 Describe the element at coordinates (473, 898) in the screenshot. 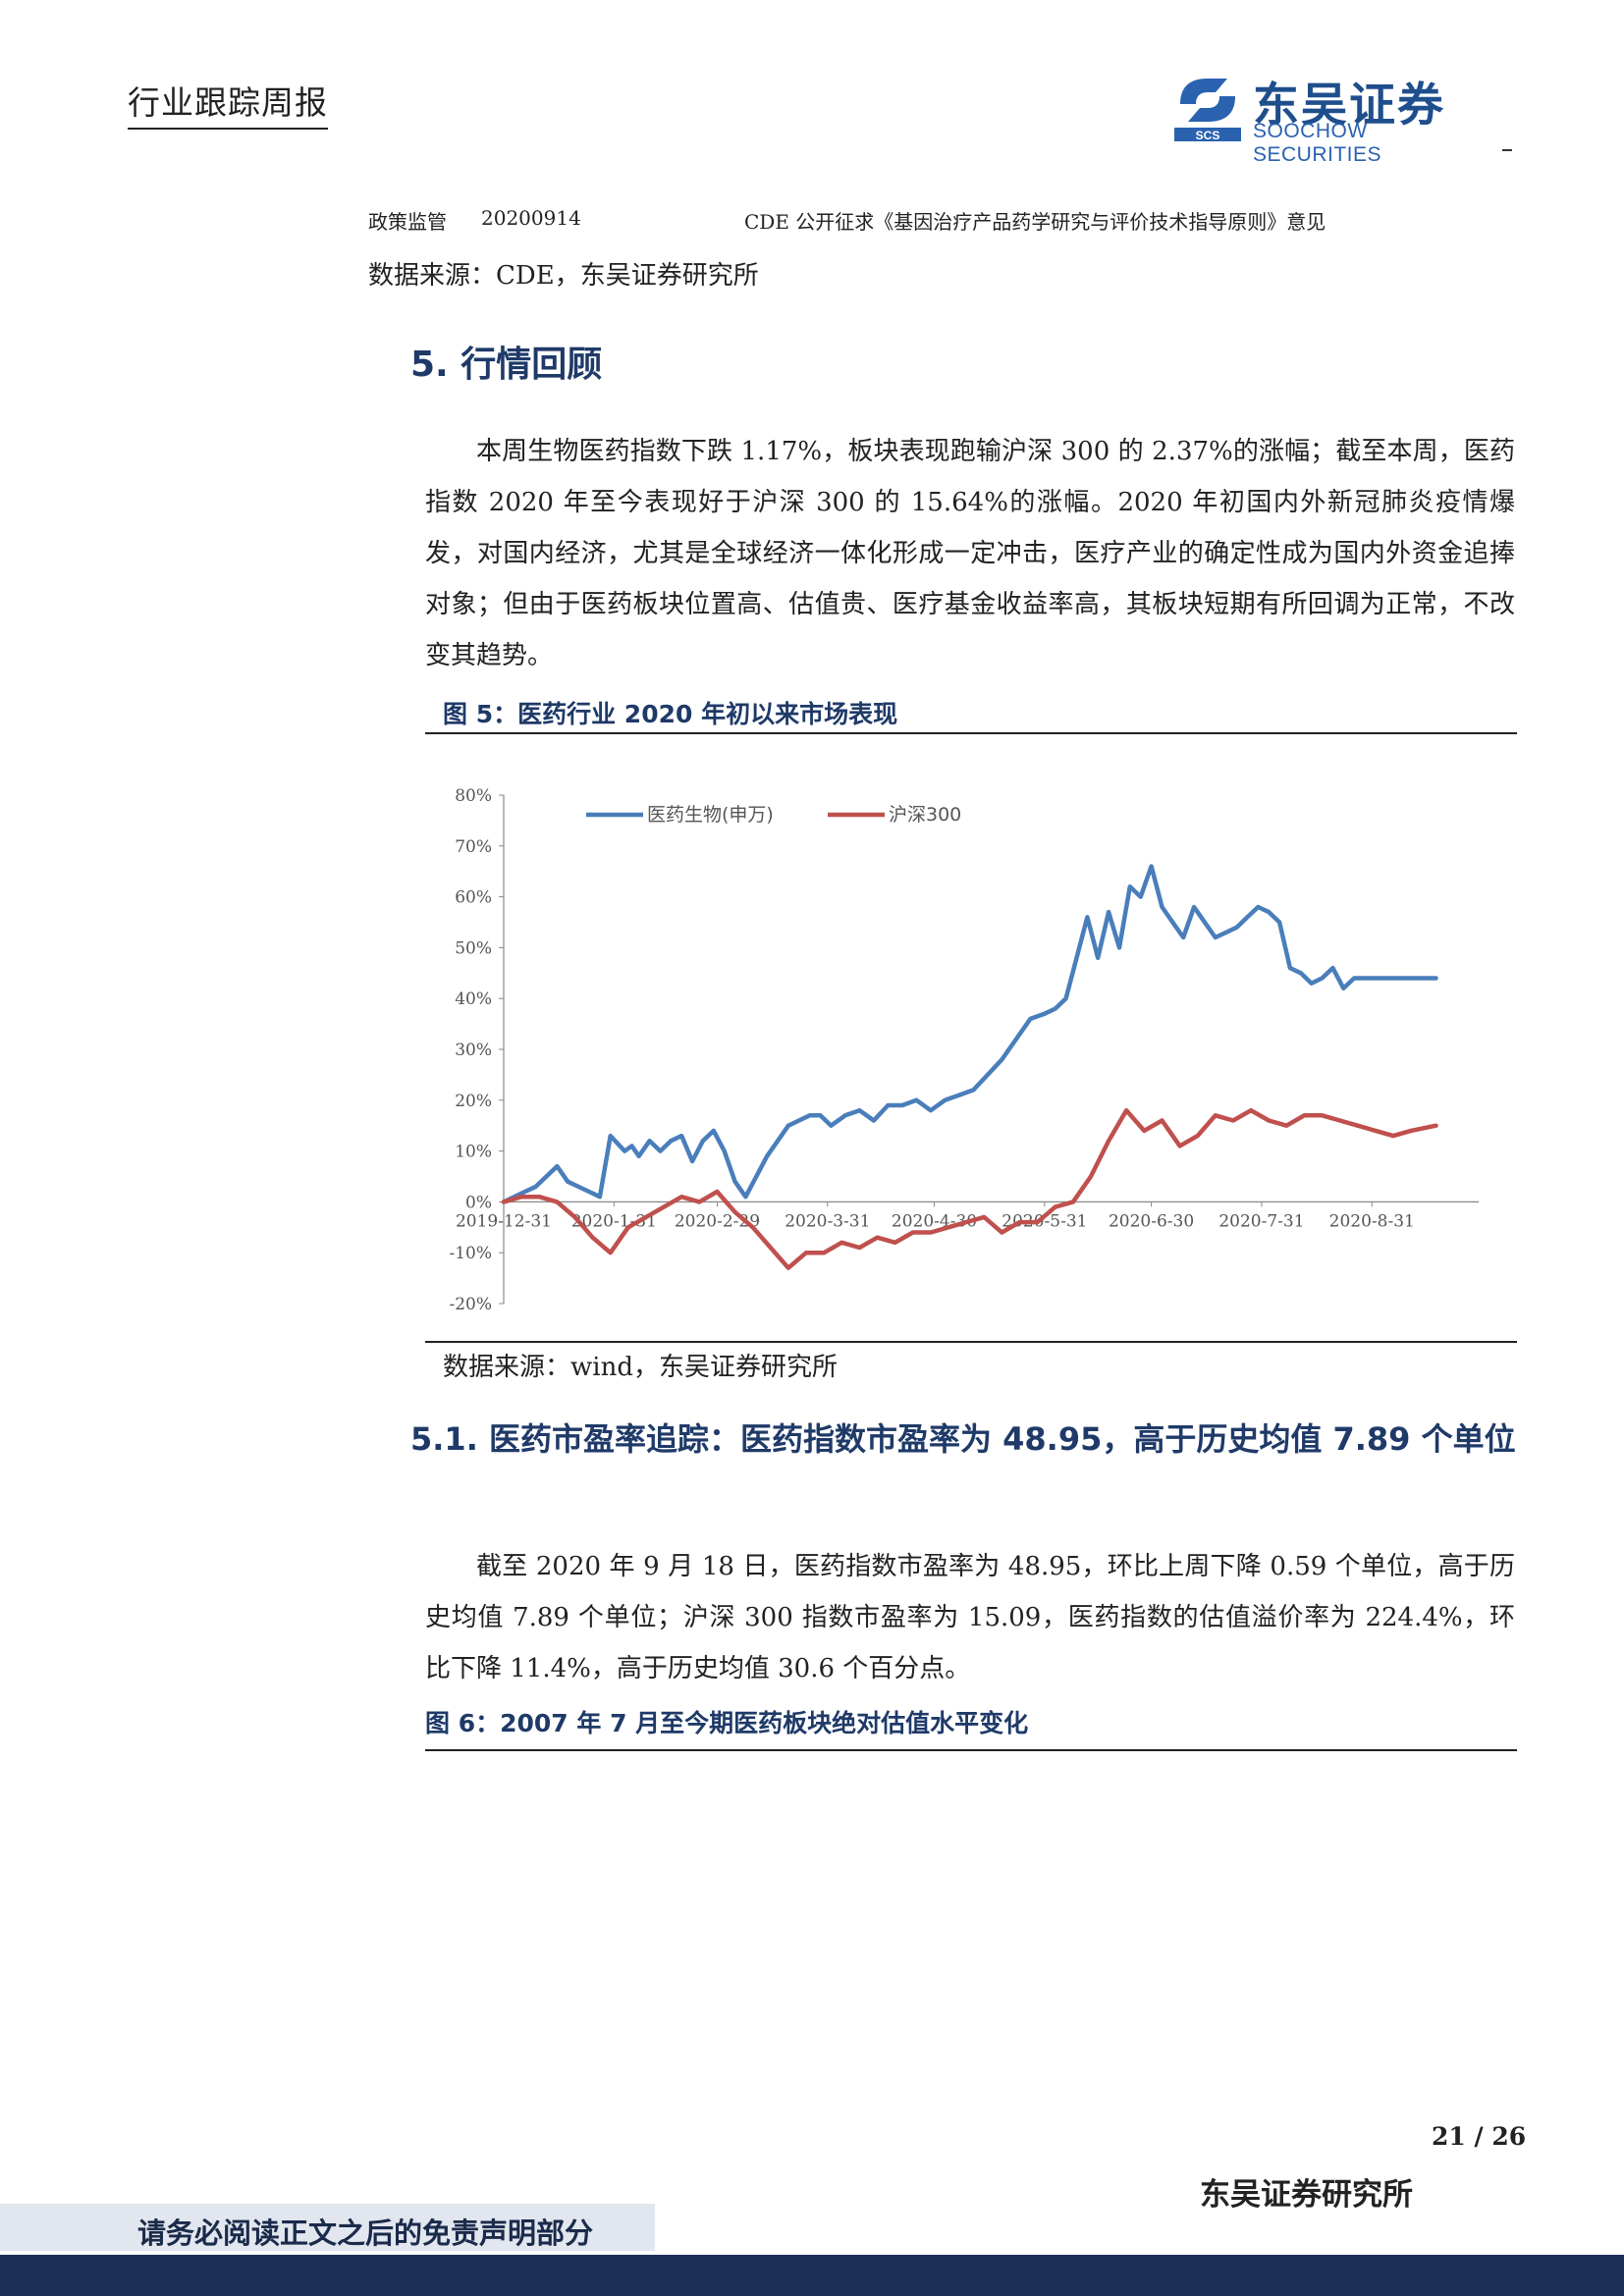

I see `y-tick-label: 60%` at that location.